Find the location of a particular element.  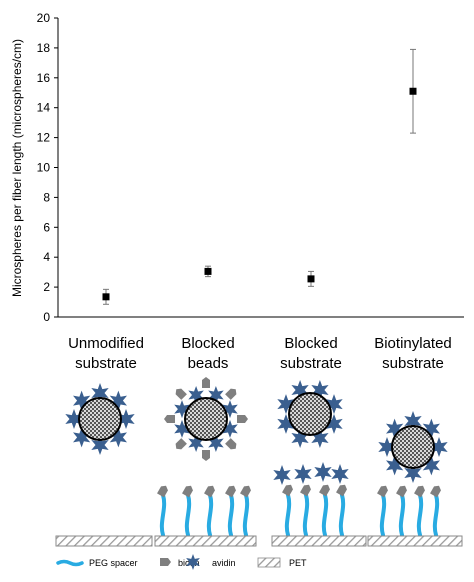

peg-spacer-icon is located at coordinates (70, 563).